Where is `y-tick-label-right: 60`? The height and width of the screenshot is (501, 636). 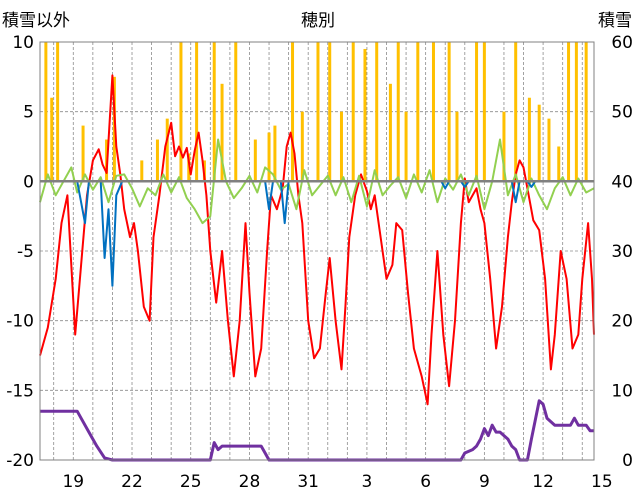
y-tick-label-right: 60 is located at coordinates (622, 43).